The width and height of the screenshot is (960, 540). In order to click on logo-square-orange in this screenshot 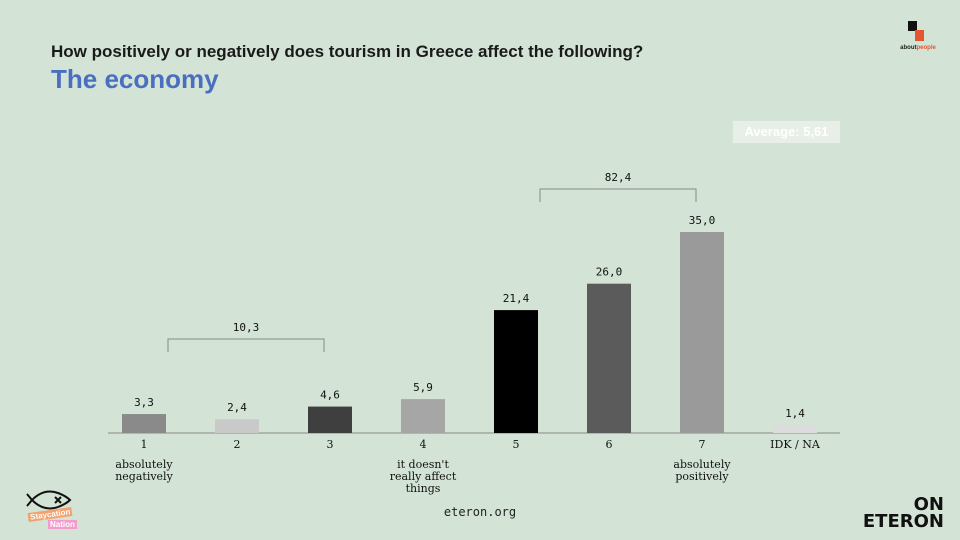, I will do `click(919, 35)`.